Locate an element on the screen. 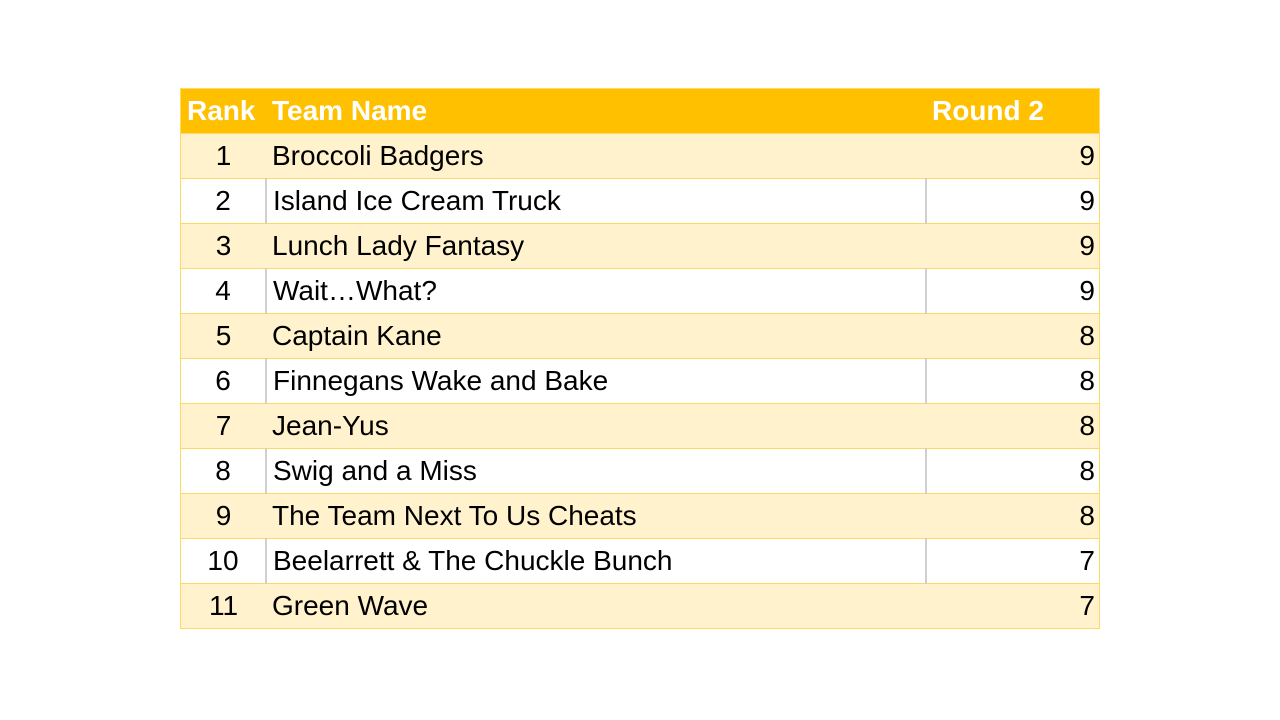 This screenshot has width=1280, height=720. table-row: 9 The Team Next To Us Cheats 8 is located at coordinates (640, 516).